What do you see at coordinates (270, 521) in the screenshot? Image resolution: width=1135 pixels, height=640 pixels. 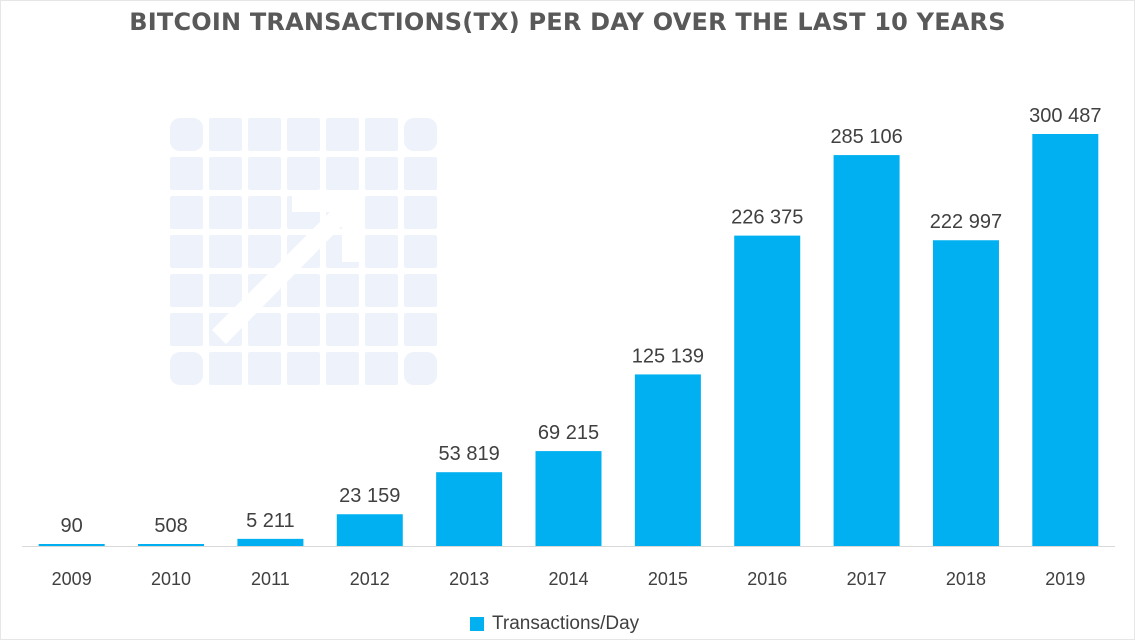 I see `data-label-2011: 5 211` at bounding box center [270, 521].